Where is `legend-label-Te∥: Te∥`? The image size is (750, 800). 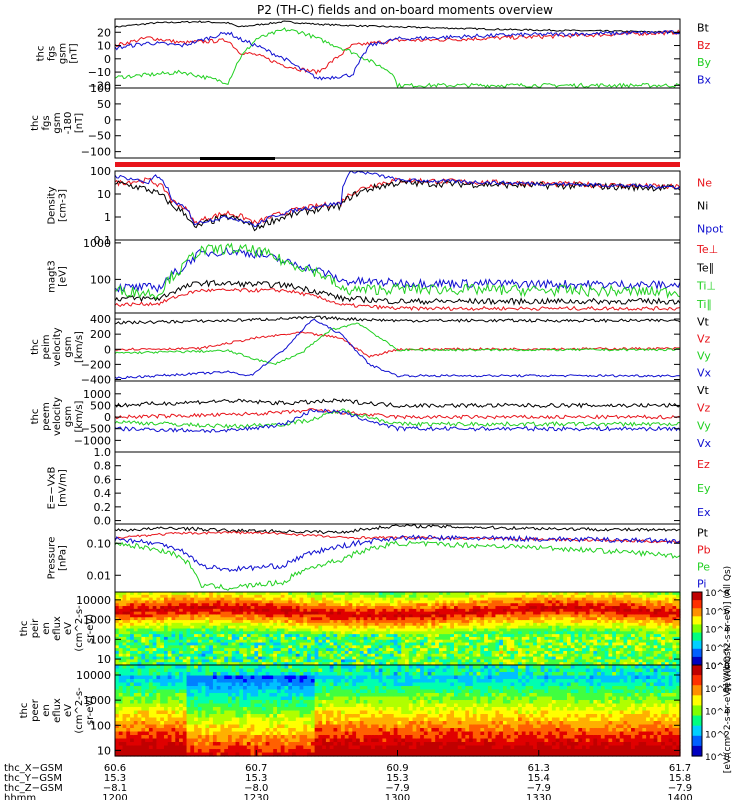 legend-label-Te∥: Te∥ is located at coordinates (705, 267).